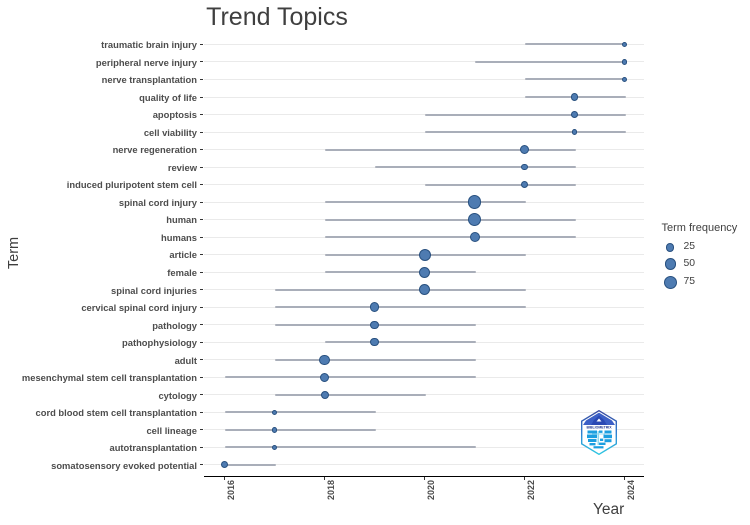  What do you see at coordinates (599, 428) in the screenshot?
I see `svg-text: BIBLIOMETRIX` at bounding box center [599, 428].